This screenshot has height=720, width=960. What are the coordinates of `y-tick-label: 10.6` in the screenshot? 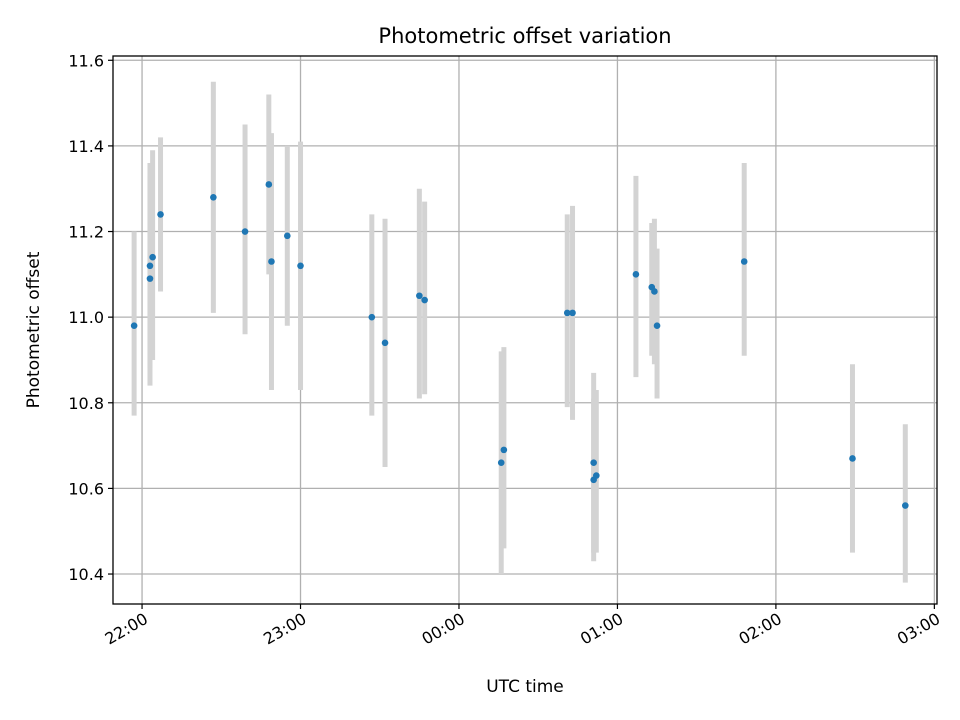 It's located at (86, 488).